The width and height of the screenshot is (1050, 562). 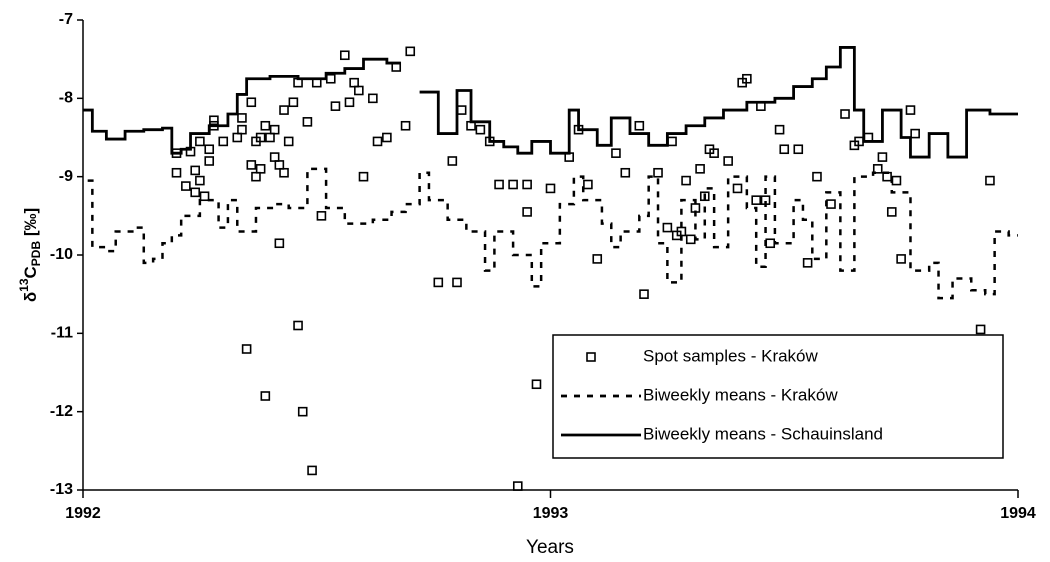 I want to click on y-axis-label: δ13CPDB [‰], so click(x=30, y=255).